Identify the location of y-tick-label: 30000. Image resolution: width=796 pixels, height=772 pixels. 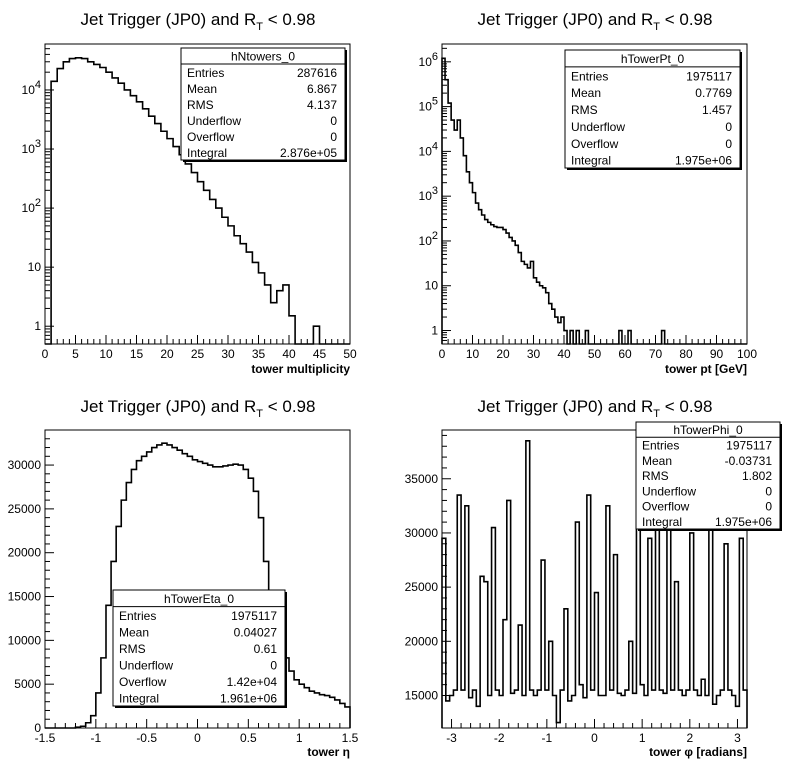
(25, 465).